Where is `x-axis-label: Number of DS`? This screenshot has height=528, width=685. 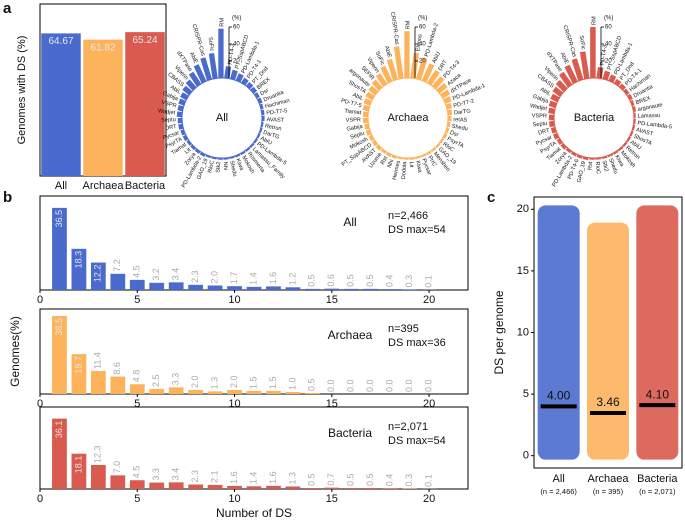
x-axis-label: Number of DS is located at coordinates (254, 513).